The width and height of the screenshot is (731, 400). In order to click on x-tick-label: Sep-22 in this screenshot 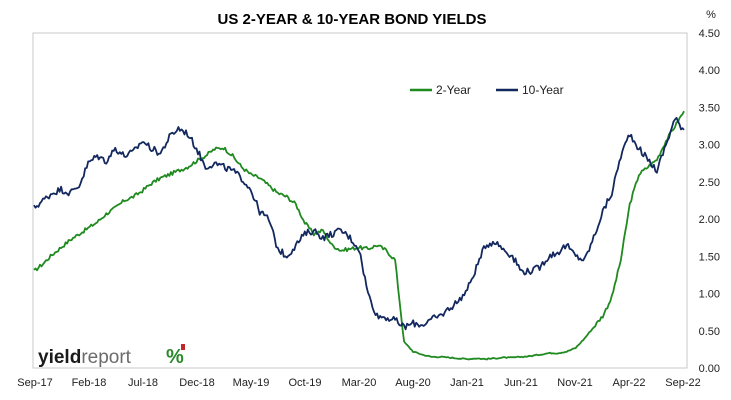, I will do `click(682, 383)`.